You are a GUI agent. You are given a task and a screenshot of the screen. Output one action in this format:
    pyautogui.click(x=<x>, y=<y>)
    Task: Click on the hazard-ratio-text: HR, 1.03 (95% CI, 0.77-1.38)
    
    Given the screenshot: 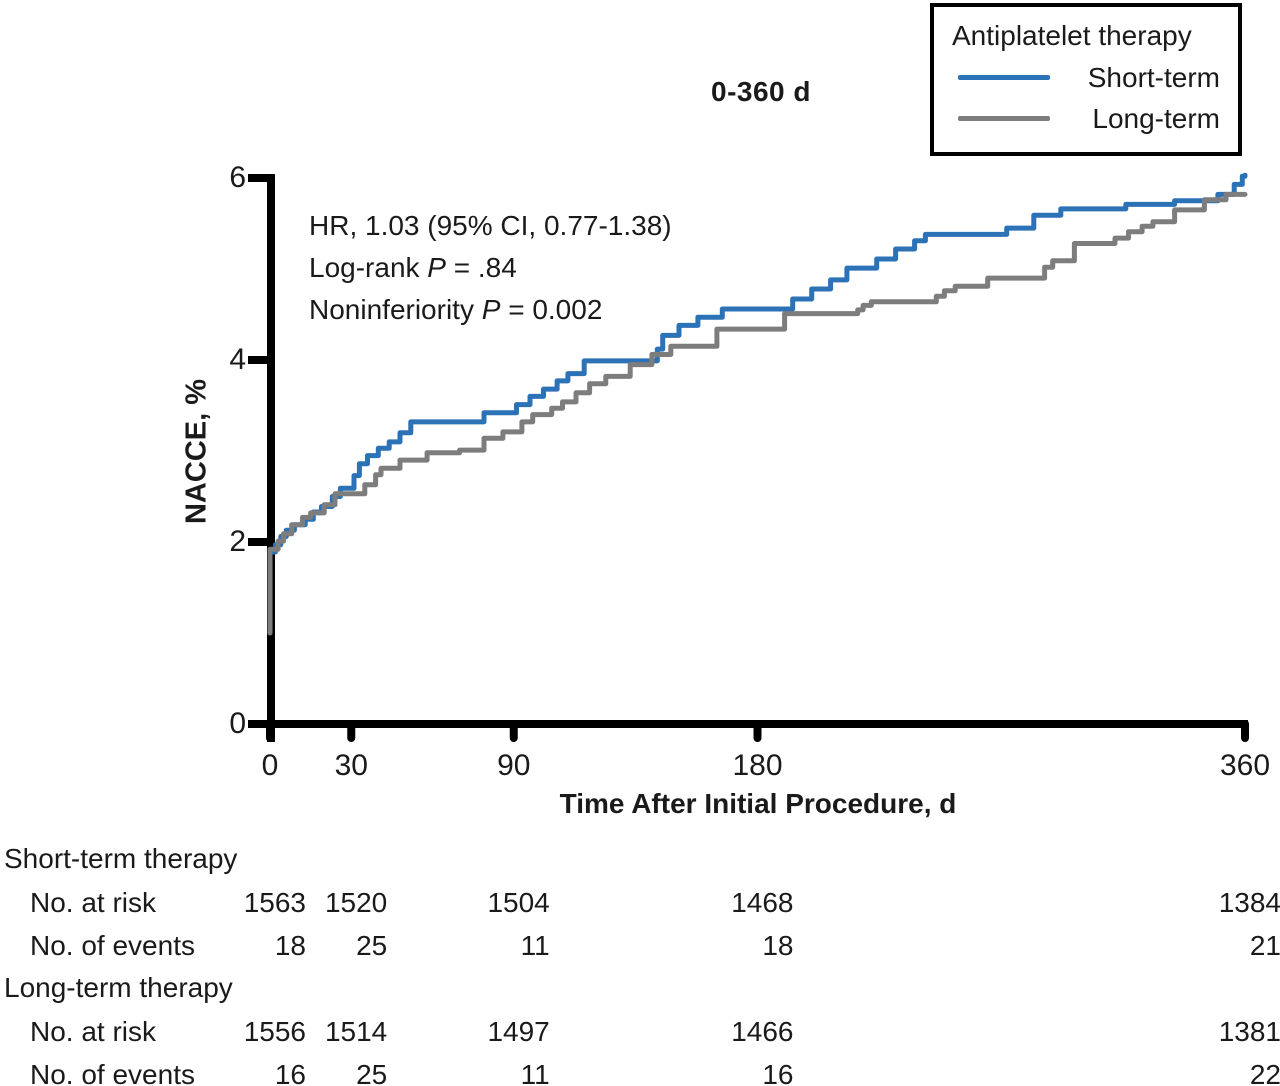 What is the action you would take?
    pyautogui.click(x=490, y=225)
    